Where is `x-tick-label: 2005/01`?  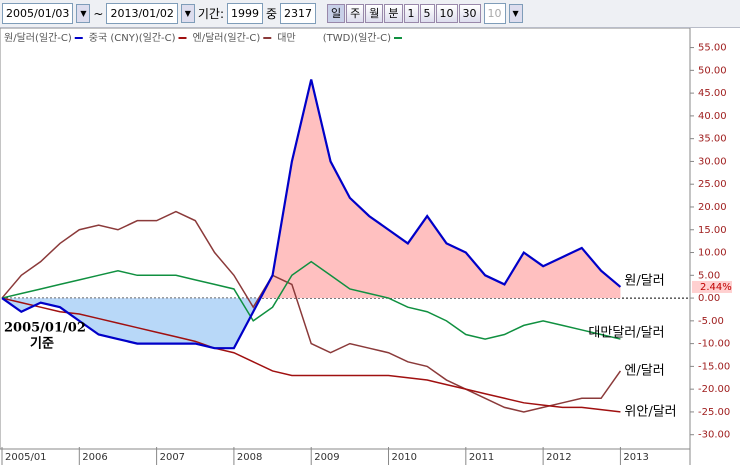 x-tick-label: 2005/01 is located at coordinates (26, 457).